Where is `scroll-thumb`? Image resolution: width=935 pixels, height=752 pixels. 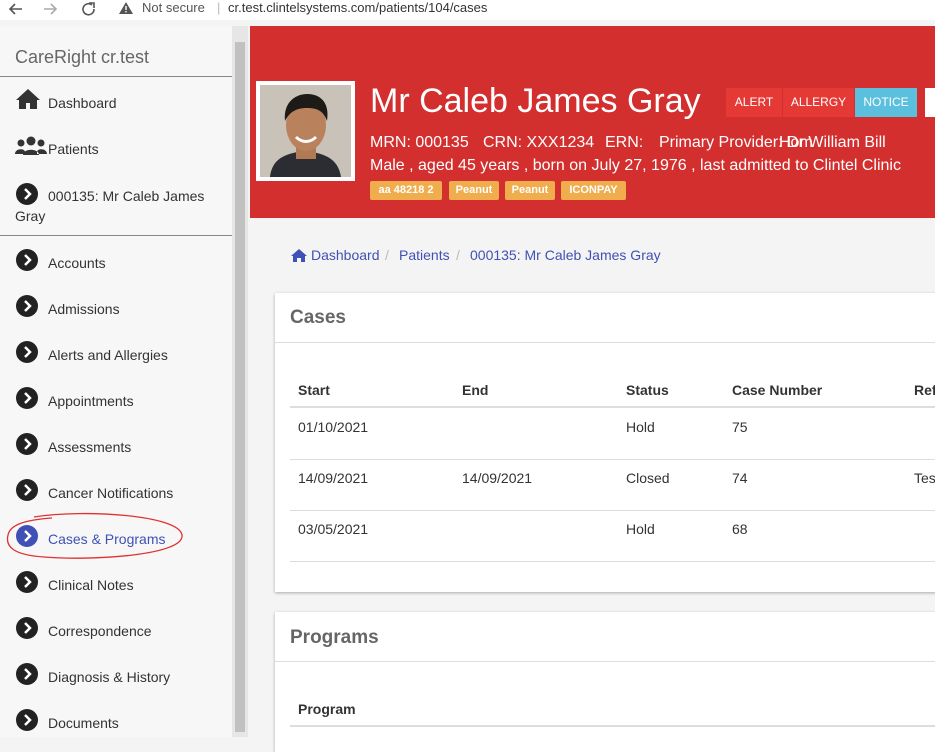
scroll-thumb is located at coordinates (240, 387).